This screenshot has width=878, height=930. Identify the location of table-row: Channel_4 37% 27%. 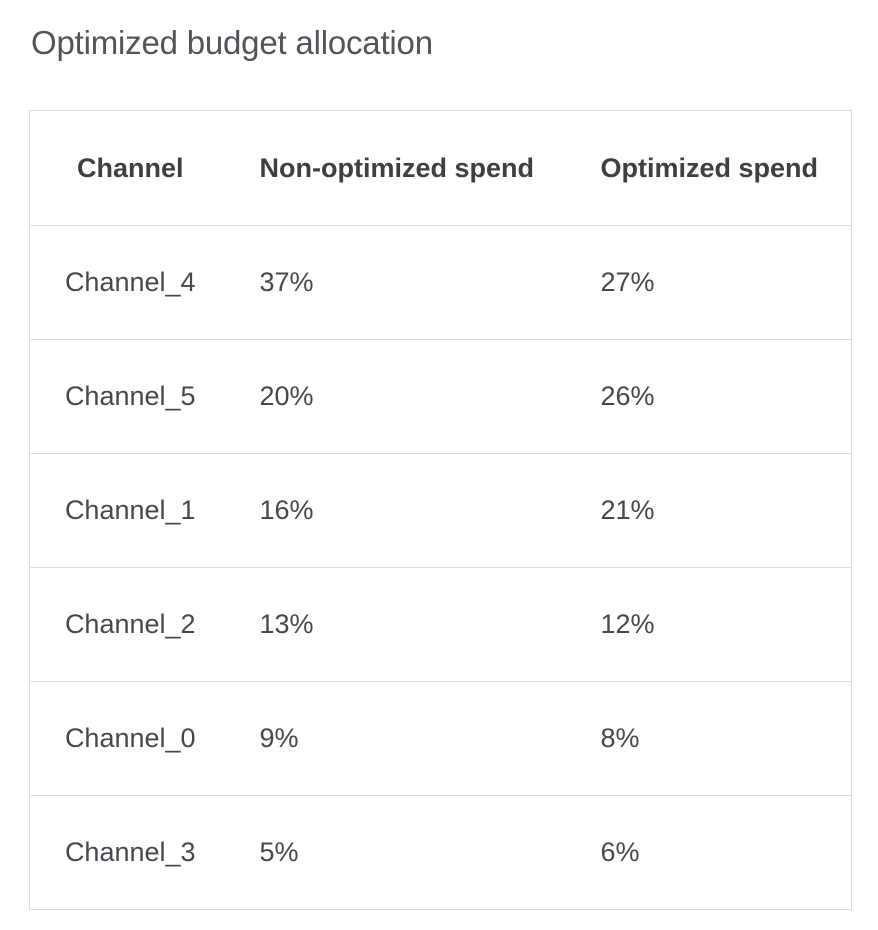
(440, 282).